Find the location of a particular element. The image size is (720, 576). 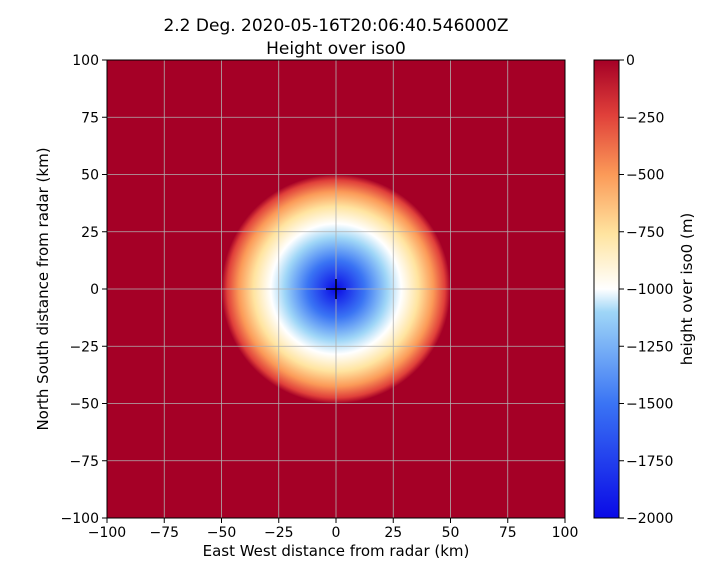

x-tick-label: −25 is located at coordinates (279, 533).